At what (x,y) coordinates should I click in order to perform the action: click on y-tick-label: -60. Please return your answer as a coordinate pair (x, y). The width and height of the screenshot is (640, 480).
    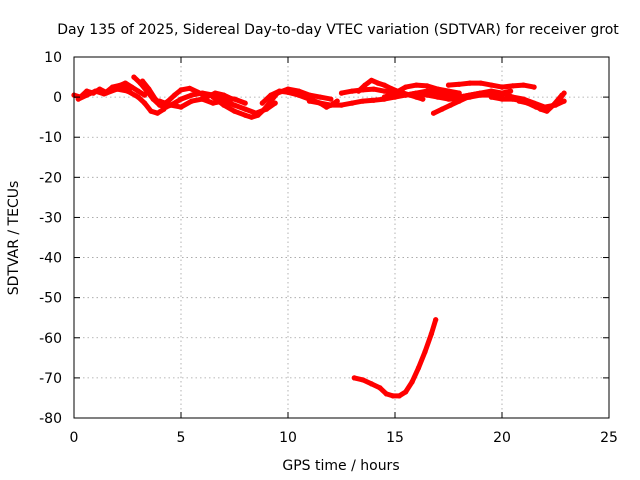
    Looking at the image, I should click on (50, 339).